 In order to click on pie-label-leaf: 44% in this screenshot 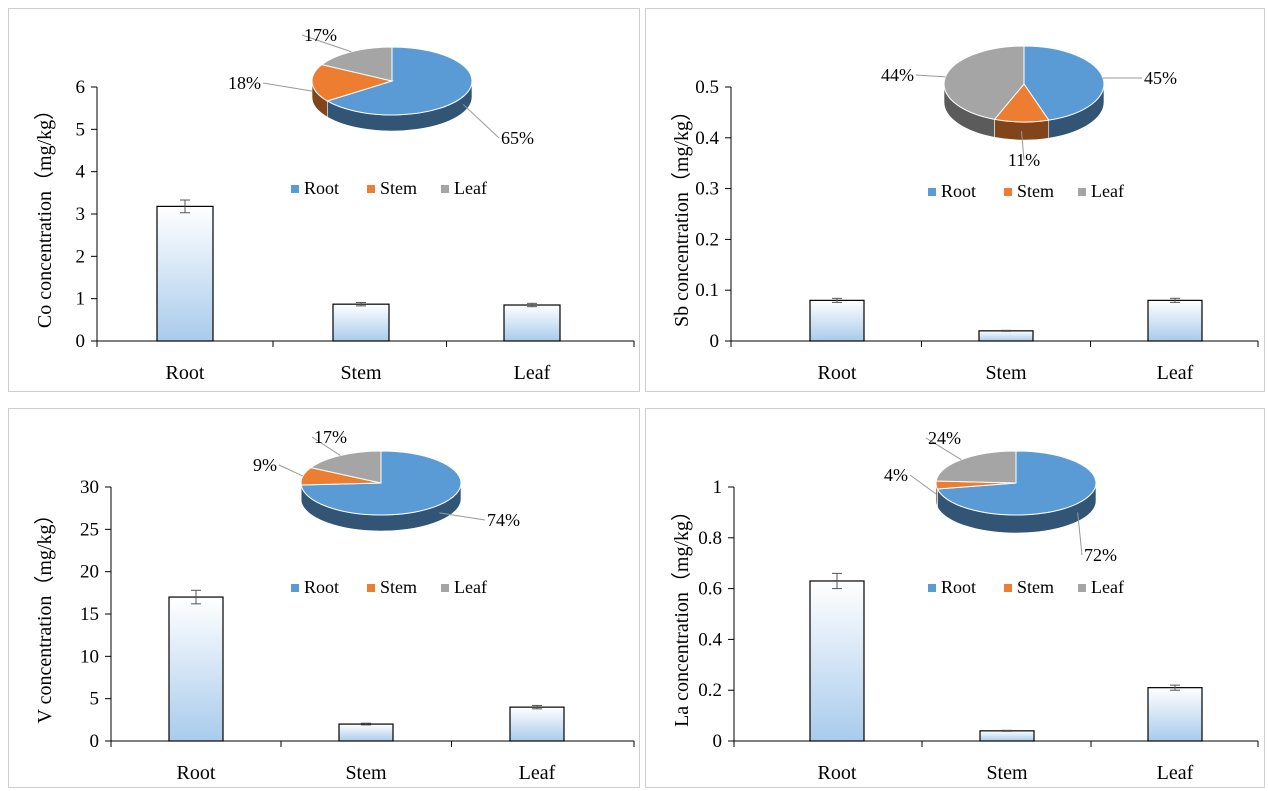, I will do `click(897, 75)`.